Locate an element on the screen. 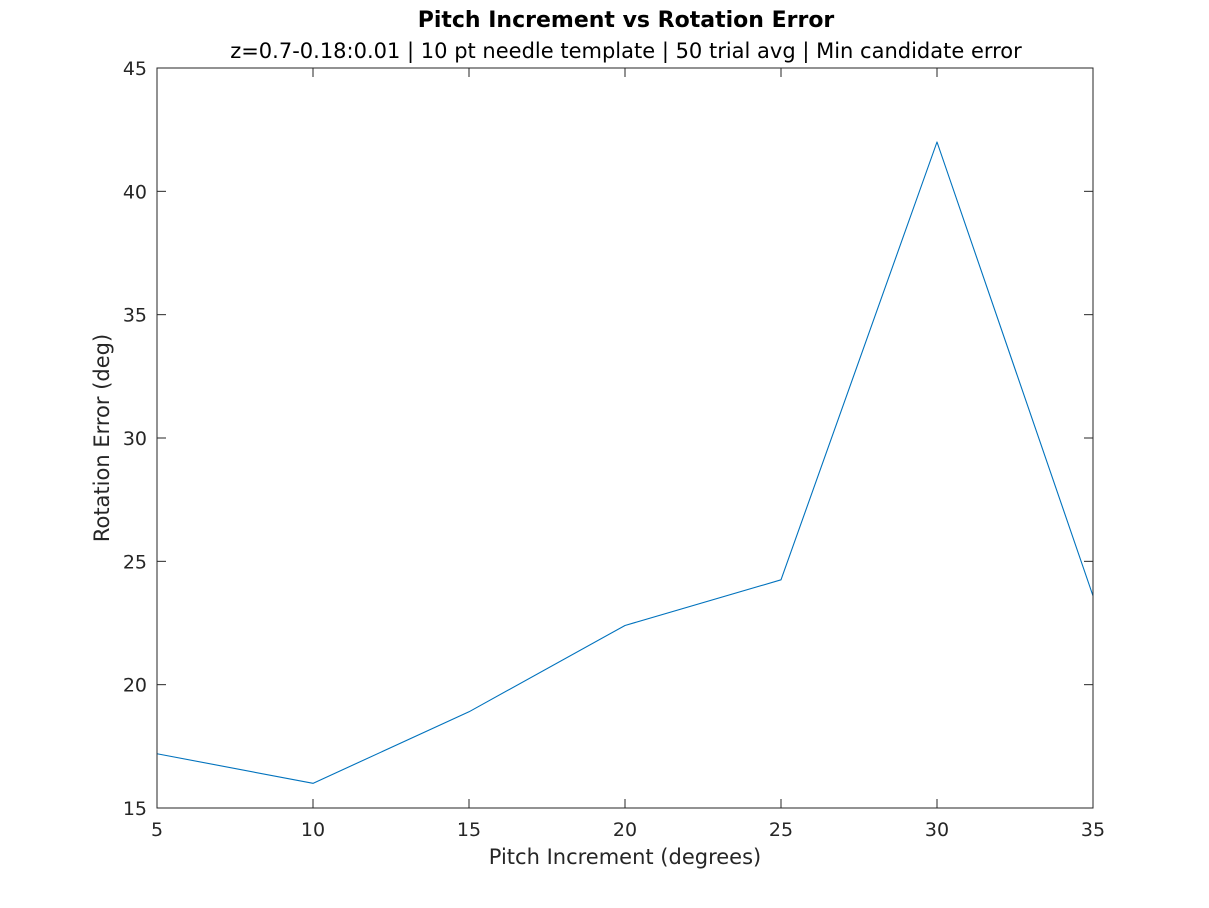  x-tick-label: 25 is located at coordinates (781, 830).